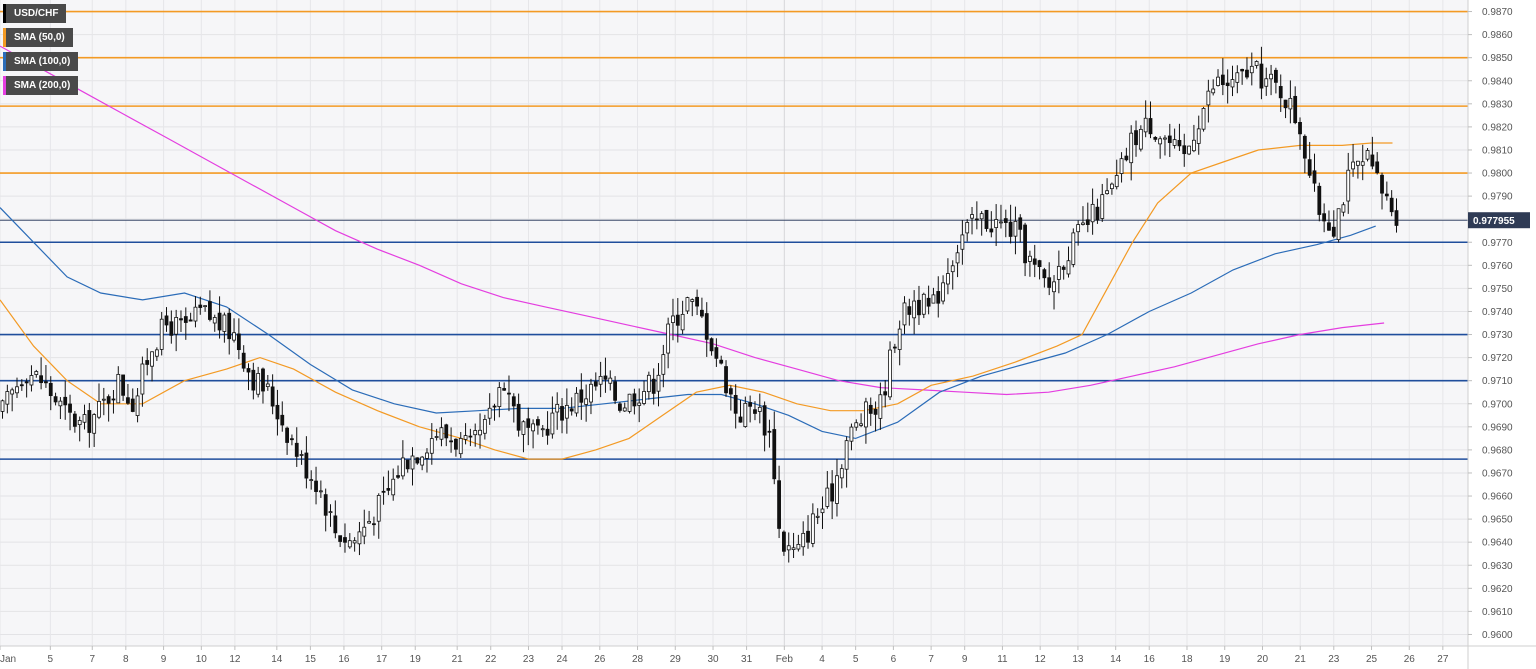 The height and width of the screenshot is (669, 1536). I want to click on x-tick-label: 30, so click(713, 659).